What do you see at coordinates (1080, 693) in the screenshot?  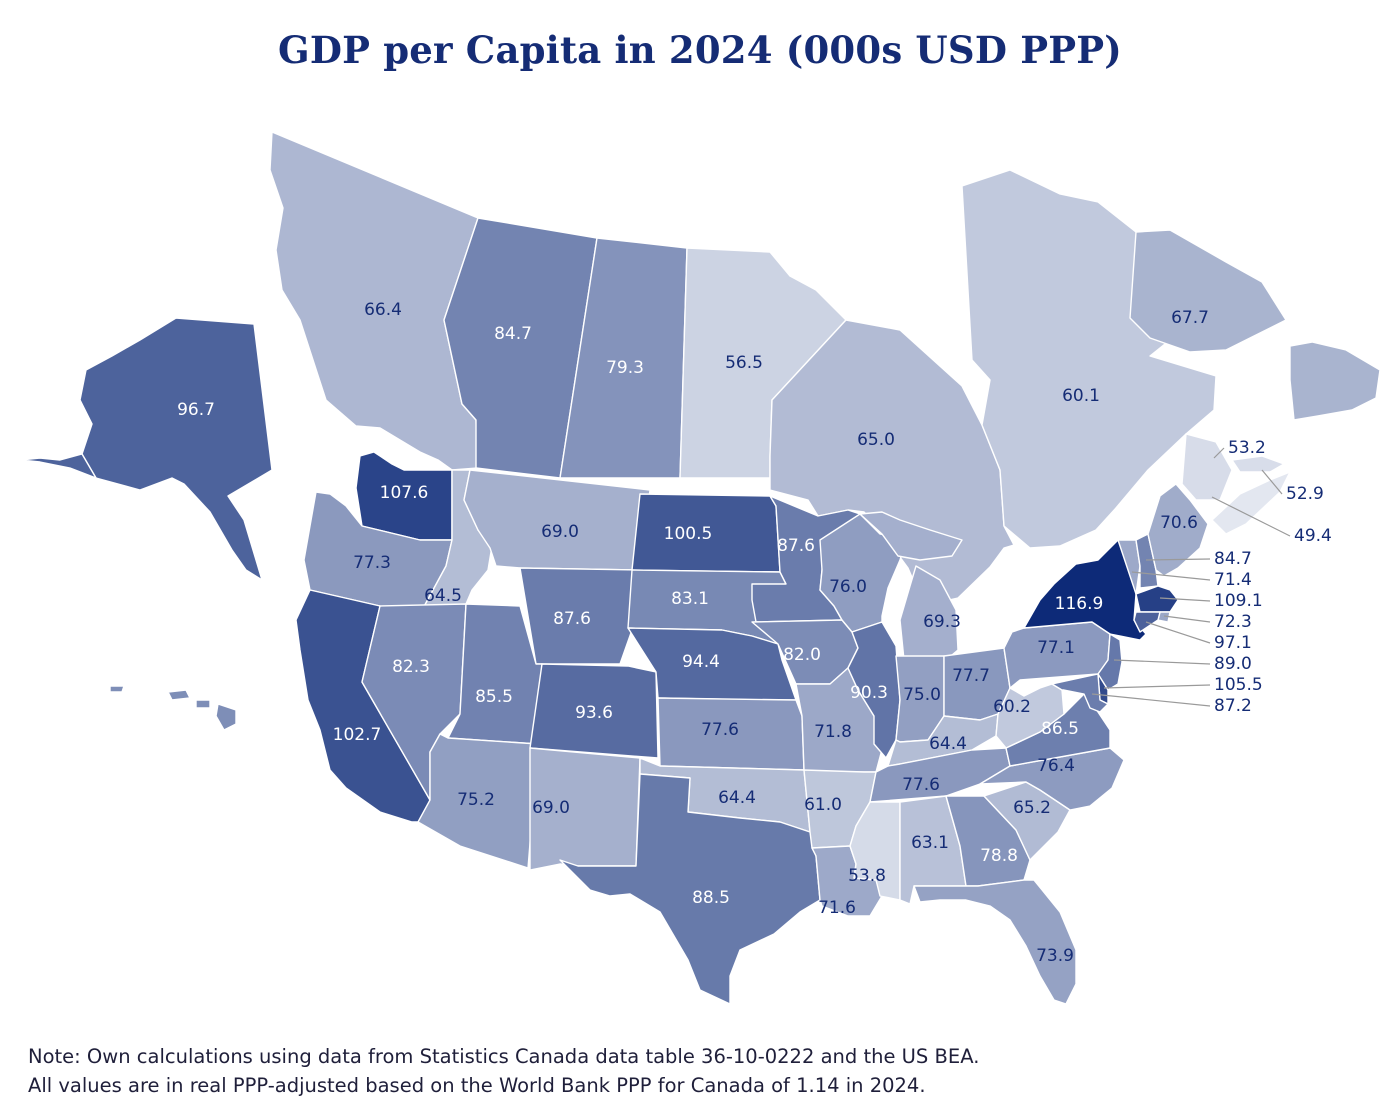 I see `region-maryland` at bounding box center [1080, 693].